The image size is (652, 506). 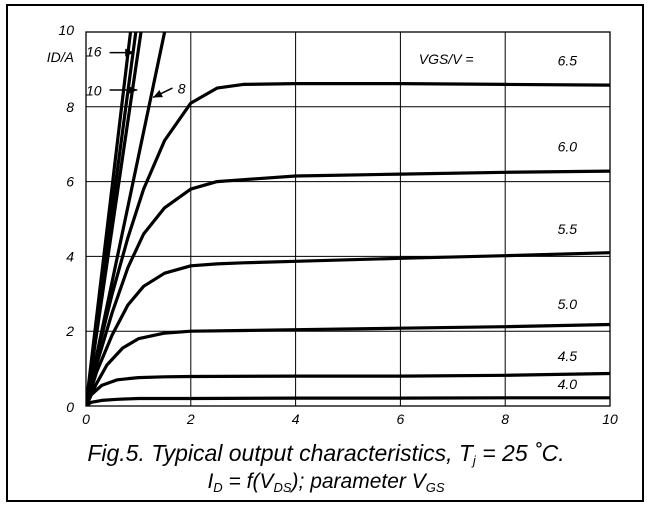 I want to click on curve-label-4: 4.5, so click(x=568, y=356).